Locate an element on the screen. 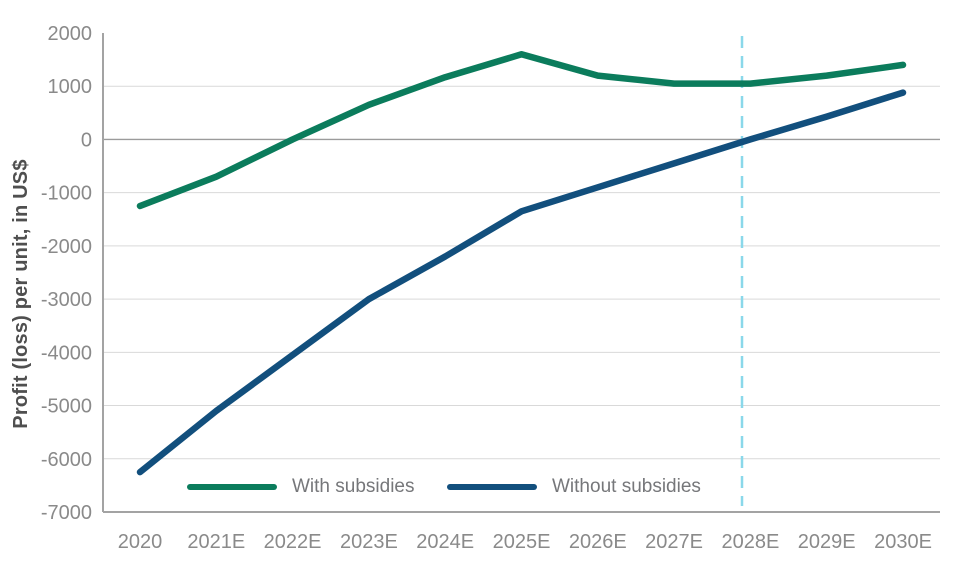 The width and height of the screenshot is (960, 581). x-tick-label: 2030E is located at coordinates (903, 542).